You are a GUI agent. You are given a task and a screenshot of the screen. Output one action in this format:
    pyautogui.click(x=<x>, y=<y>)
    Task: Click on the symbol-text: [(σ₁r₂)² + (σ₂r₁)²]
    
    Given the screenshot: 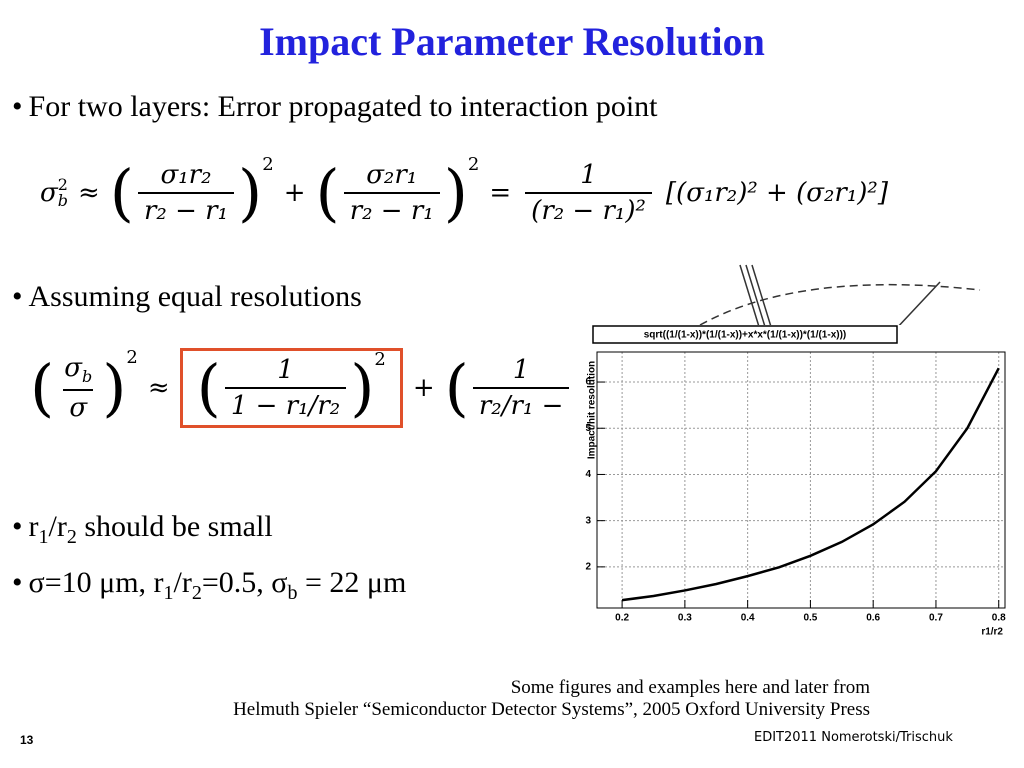 What is the action you would take?
    pyautogui.click(x=776, y=193)
    